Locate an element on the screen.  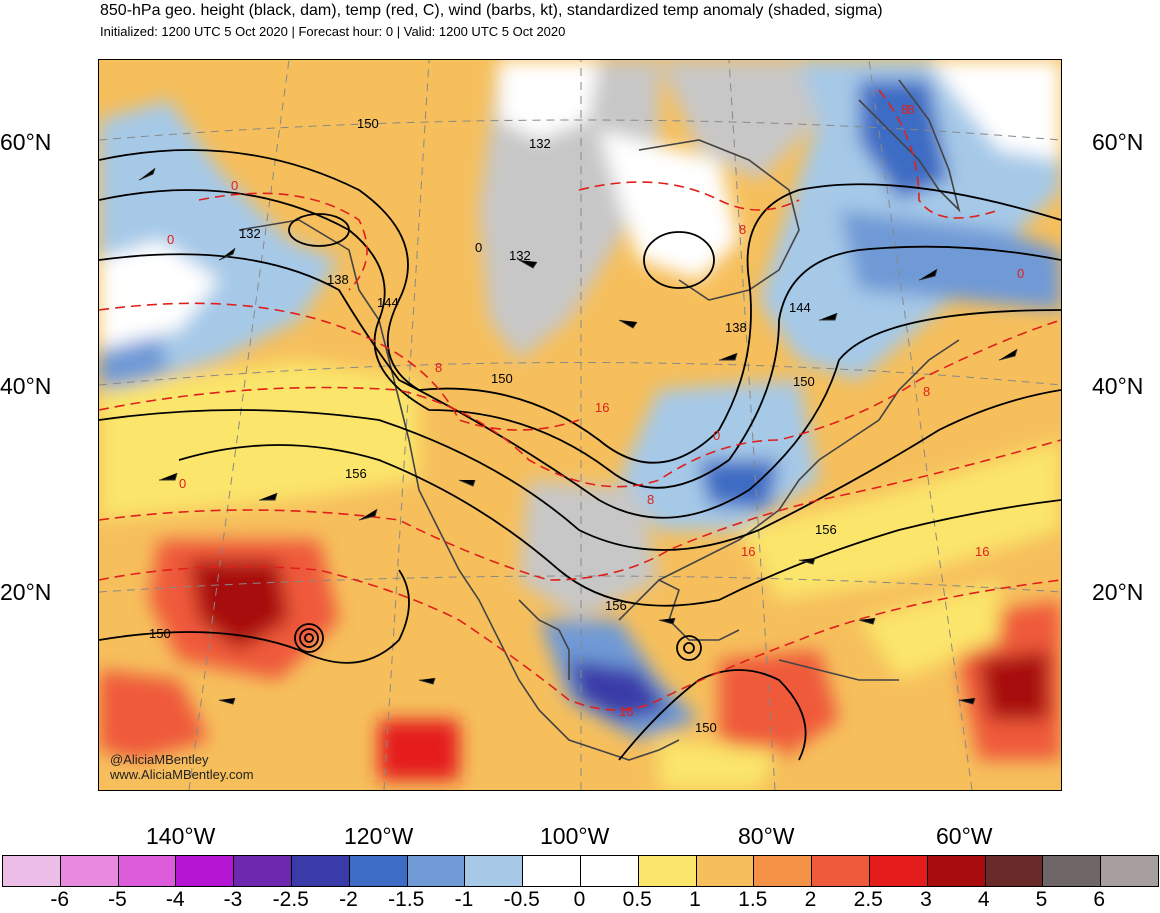
height-label: 0 is located at coordinates (478, 247).